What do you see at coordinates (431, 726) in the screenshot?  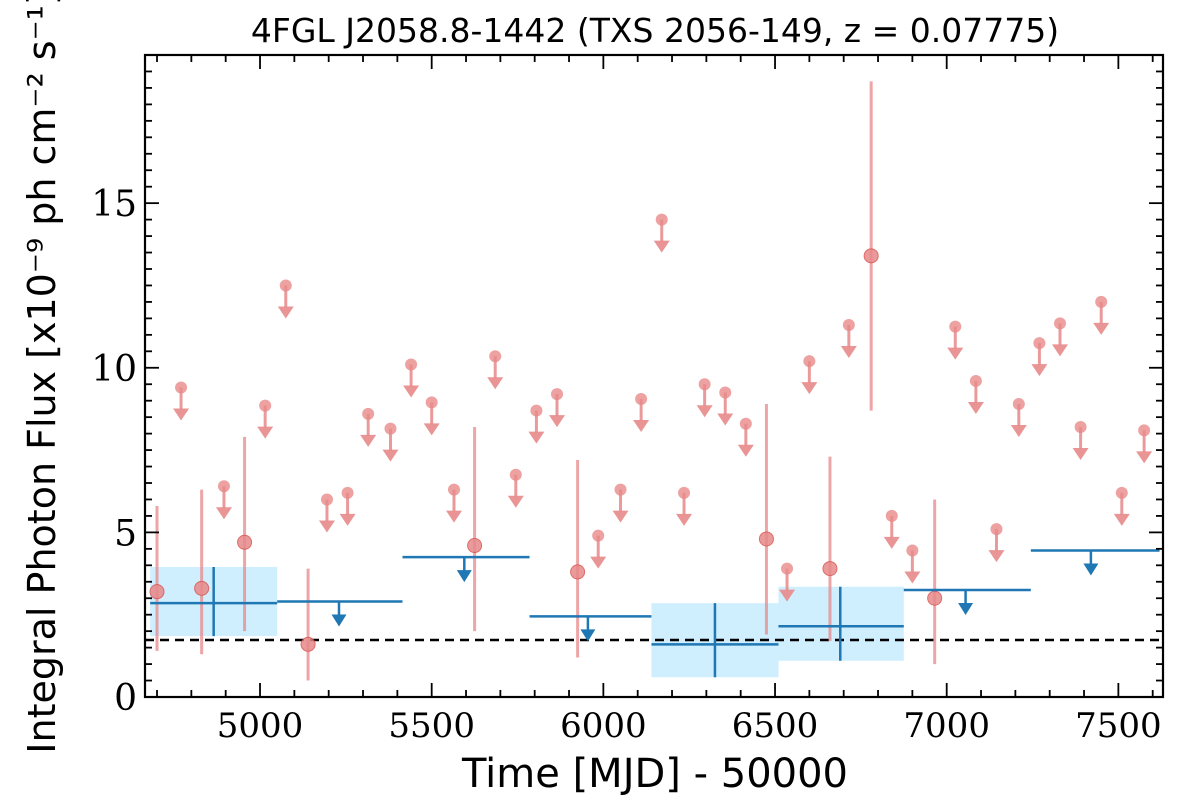 I see `x-tick-label: 5500` at bounding box center [431, 726].